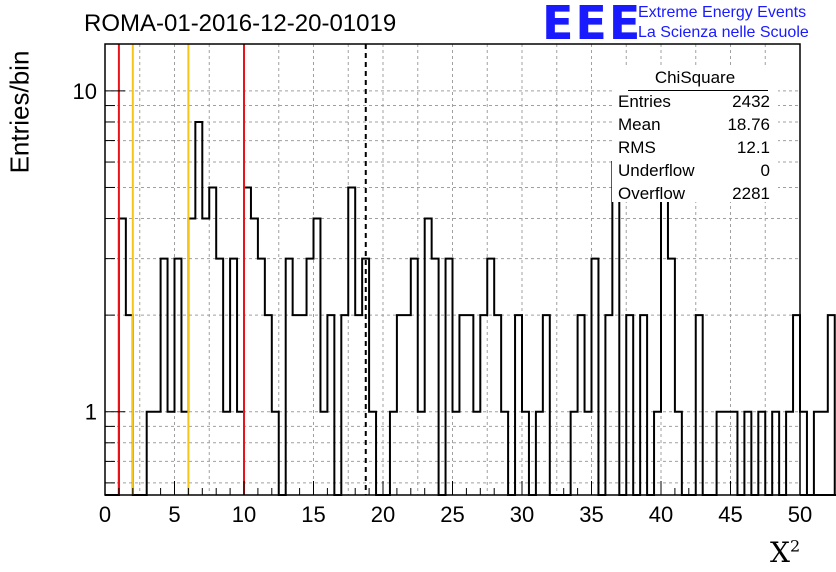 The width and height of the screenshot is (836, 572). I want to click on y-axis-label: Entries/bin, so click(19, 112).